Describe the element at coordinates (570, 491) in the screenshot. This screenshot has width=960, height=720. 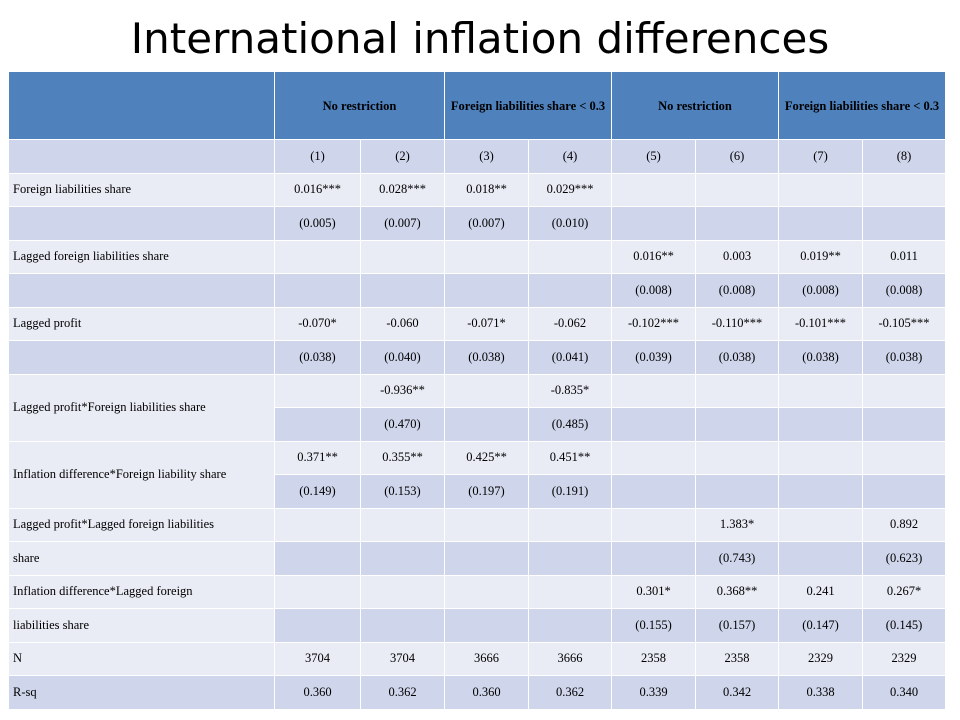
I see `se-cell: (0.191)` at that location.